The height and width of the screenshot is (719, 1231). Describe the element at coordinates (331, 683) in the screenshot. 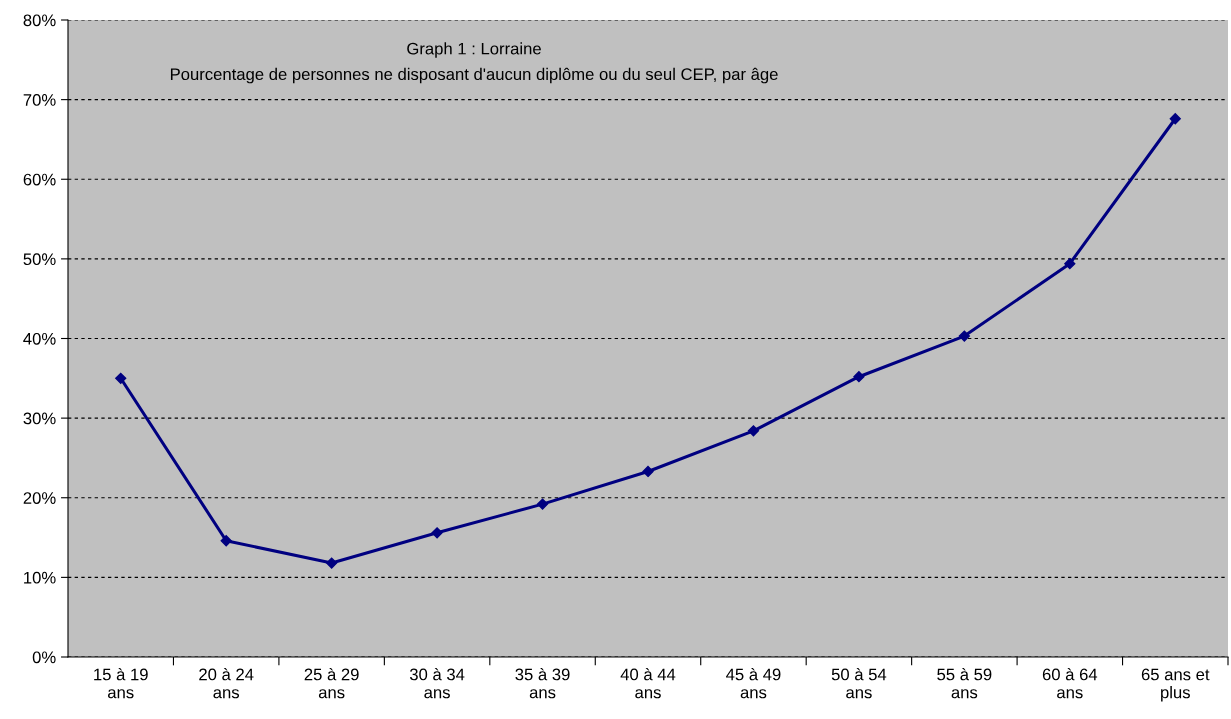

I see `x-tick-label: 25 à 29 ans` at that location.